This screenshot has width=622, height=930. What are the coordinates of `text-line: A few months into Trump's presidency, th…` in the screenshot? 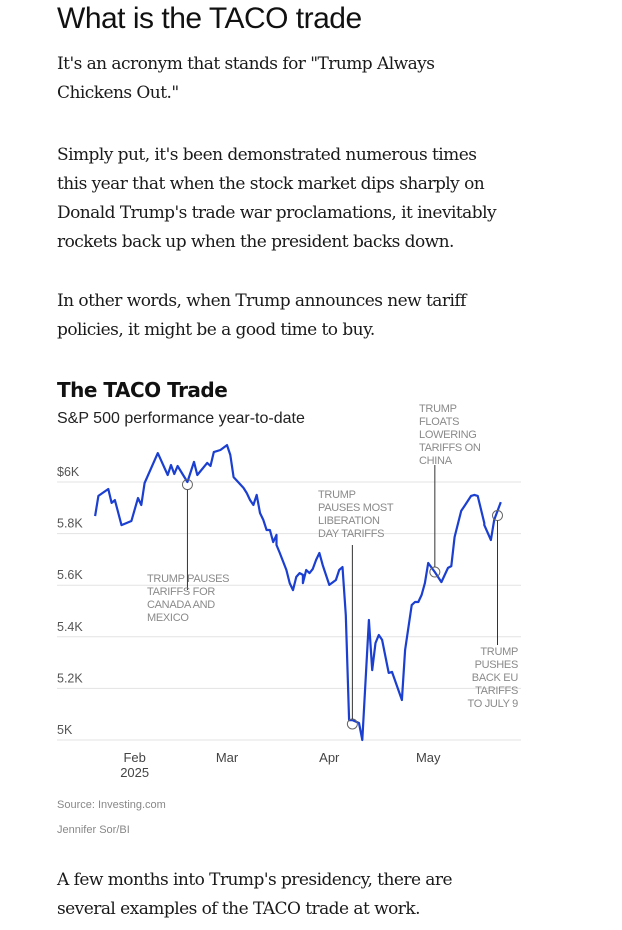 It's located at (255, 880).